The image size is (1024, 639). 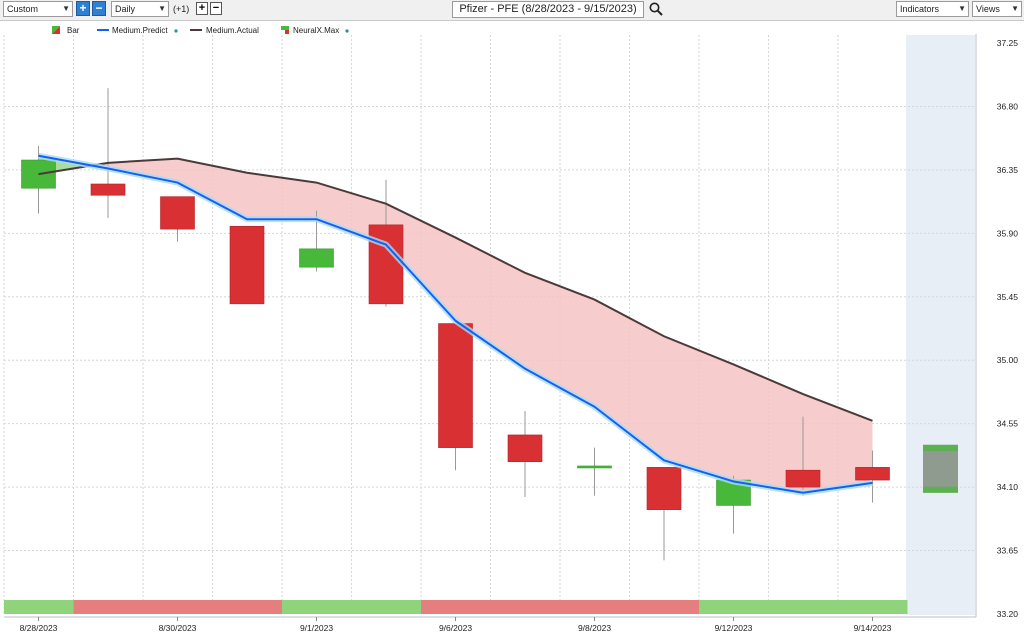 What do you see at coordinates (1008, 487) in the screenshot?
I see `y-tick-label: 34.10` at bounding box center [1008, 487].